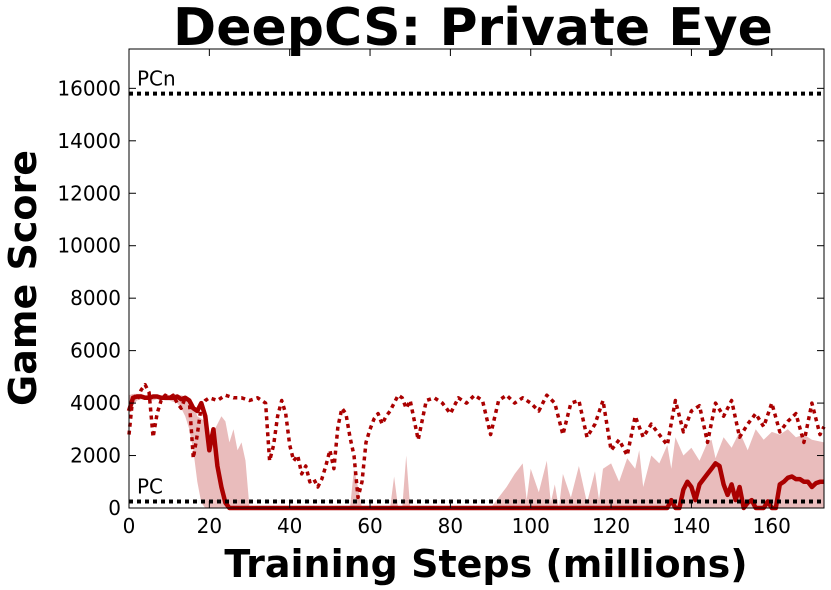  I want to click on y-tick-label: 6000, so click(95, 351).